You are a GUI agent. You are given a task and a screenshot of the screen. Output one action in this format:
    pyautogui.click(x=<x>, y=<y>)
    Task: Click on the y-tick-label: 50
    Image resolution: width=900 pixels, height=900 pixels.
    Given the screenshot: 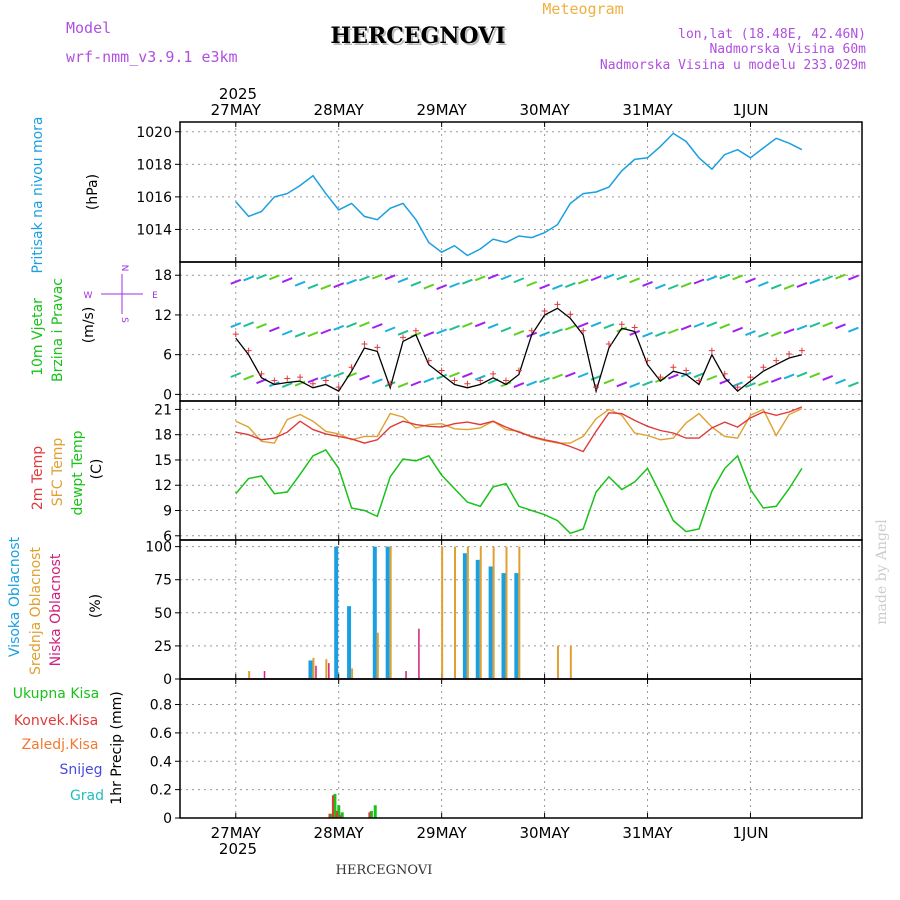 What is the action you would take?
    pyautogui.click(x=163, y=614)
    